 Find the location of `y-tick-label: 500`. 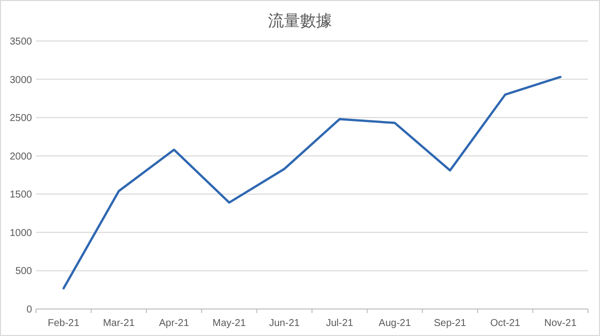

y-tick-label: 500 is located at coordinates (23, 272).